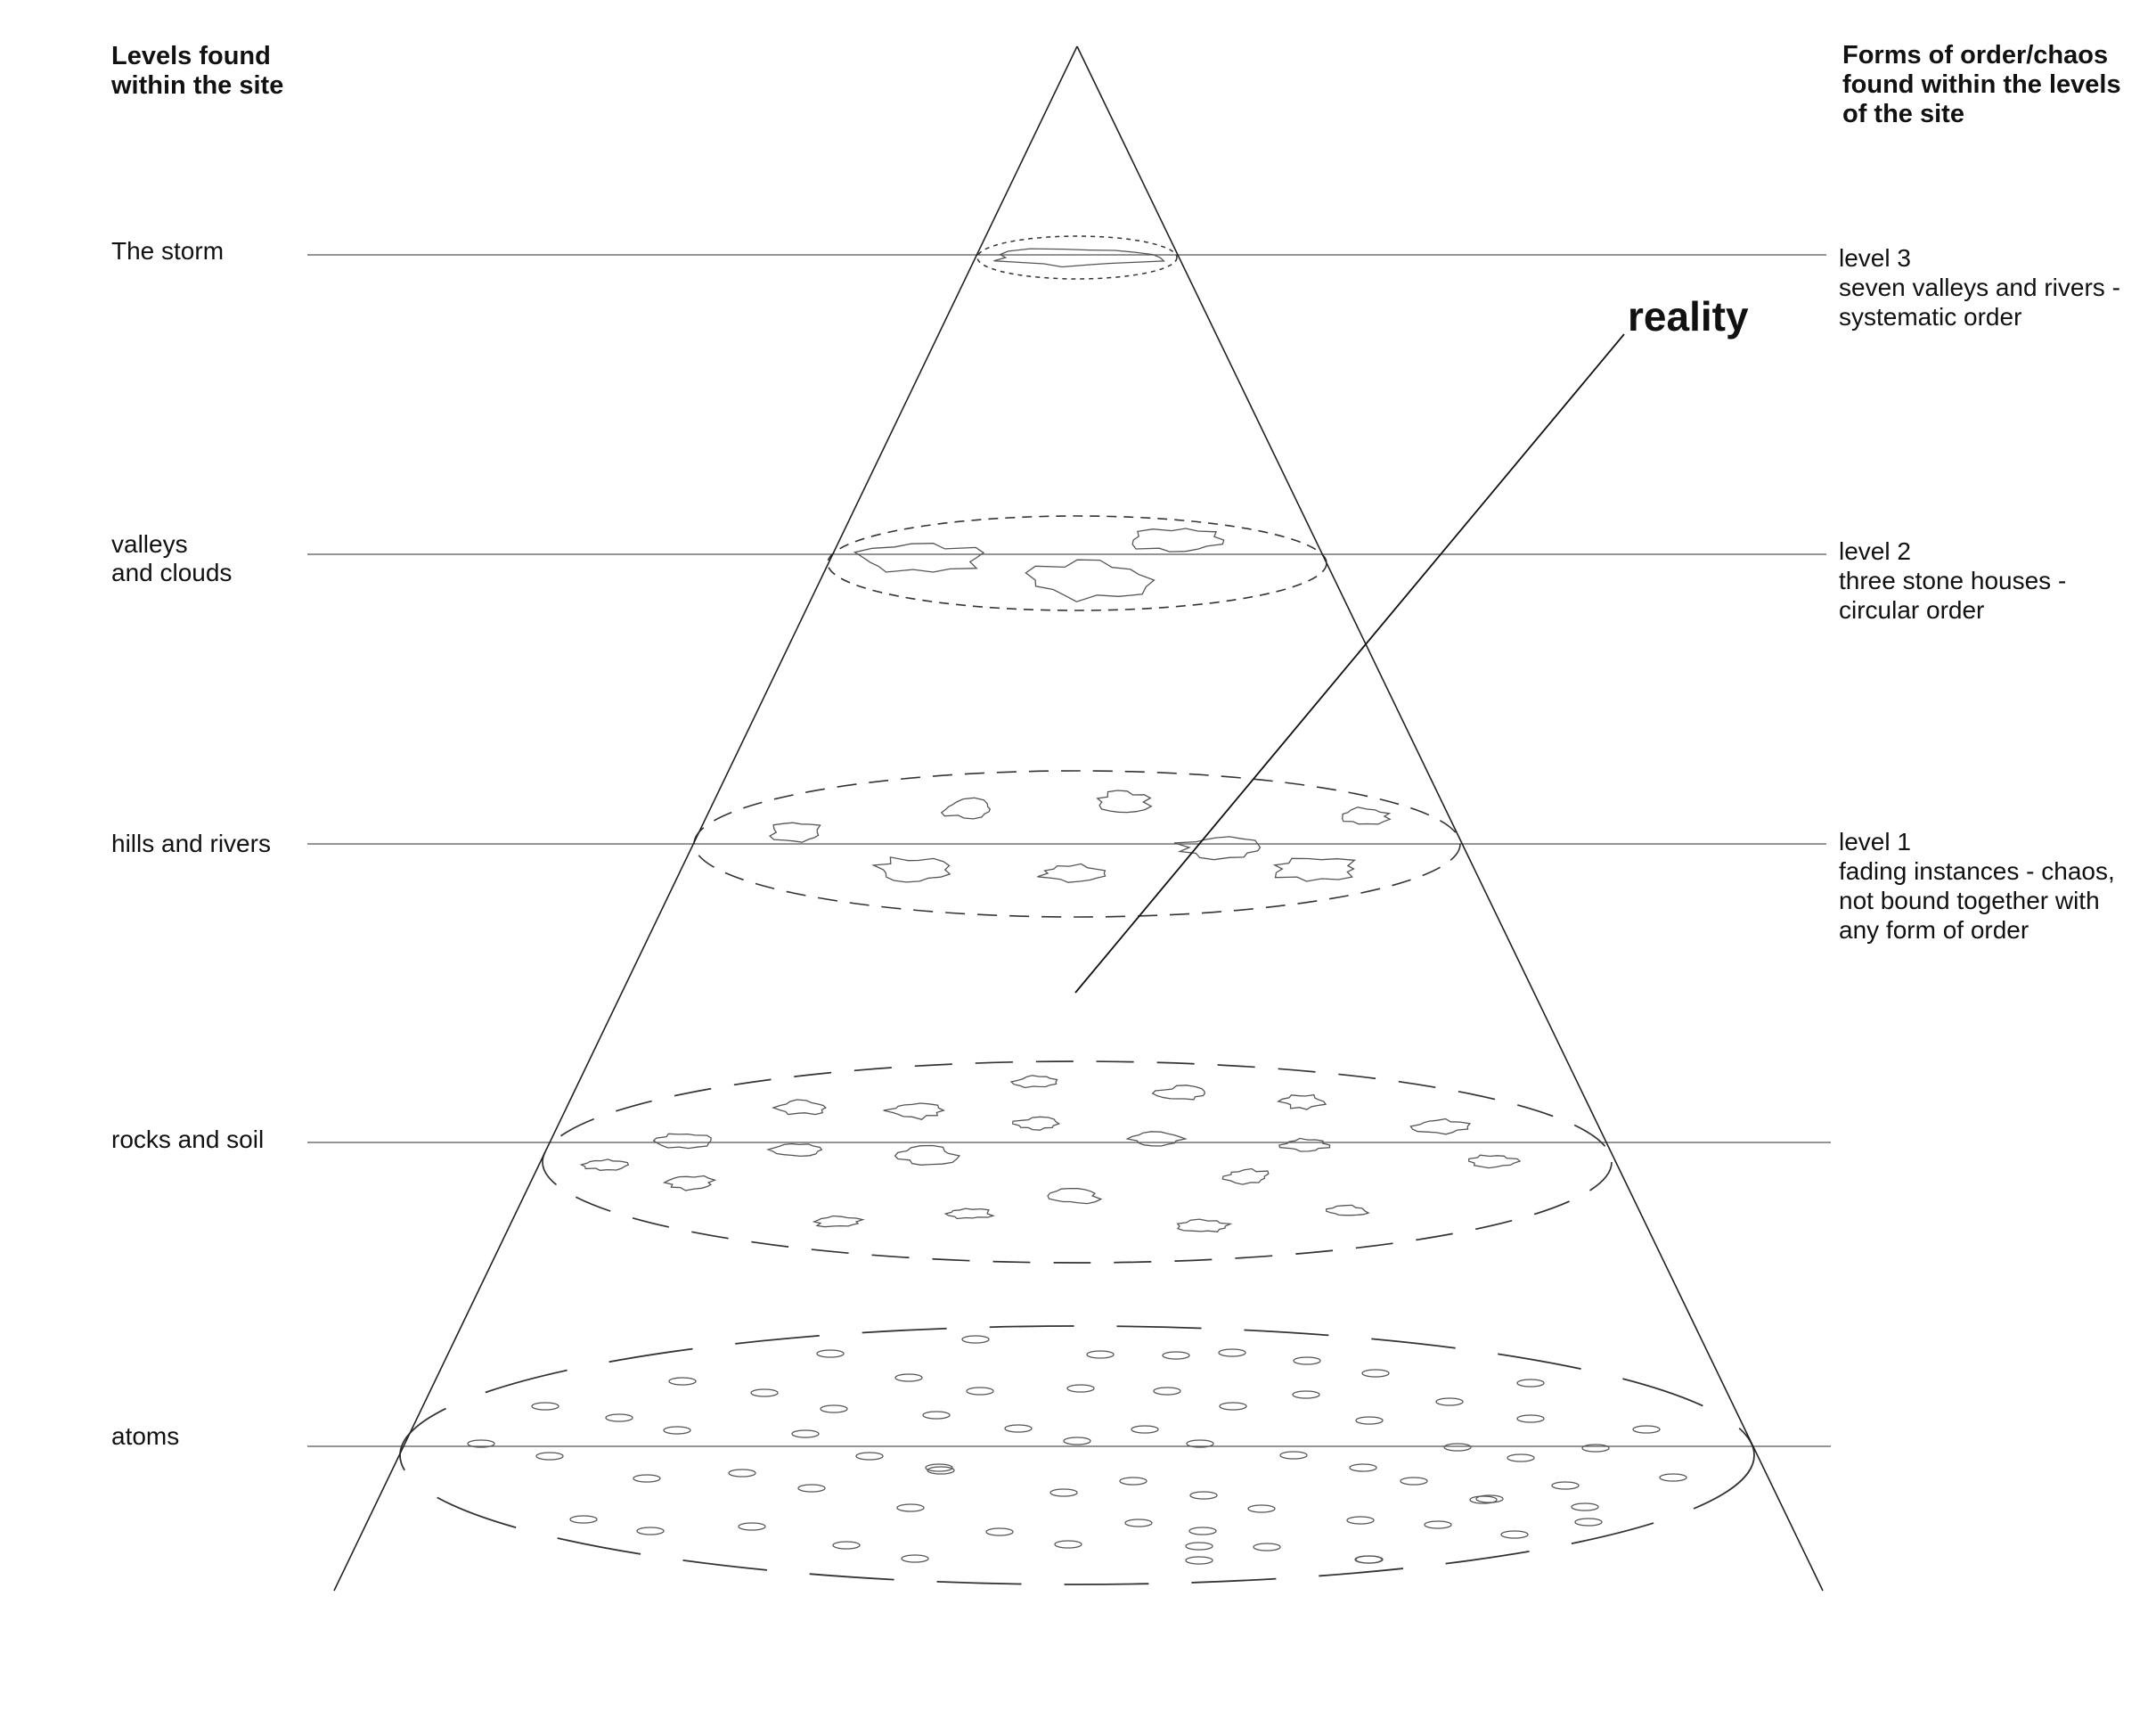 The height and width of the screenshot is (1711, 2156). I want to click on level-name-storm: The storm, so click(168, 251).